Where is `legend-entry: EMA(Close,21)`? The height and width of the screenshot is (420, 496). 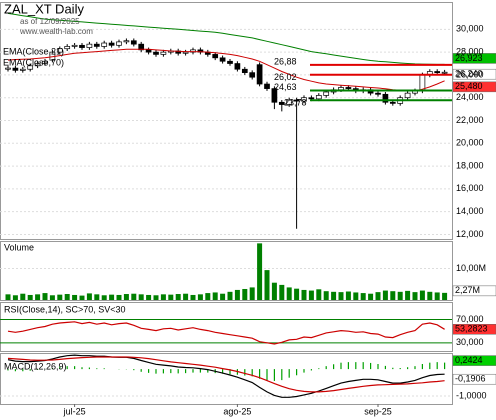 legend-entry: EMA(Close,21) is located at coordinates (33, 51).